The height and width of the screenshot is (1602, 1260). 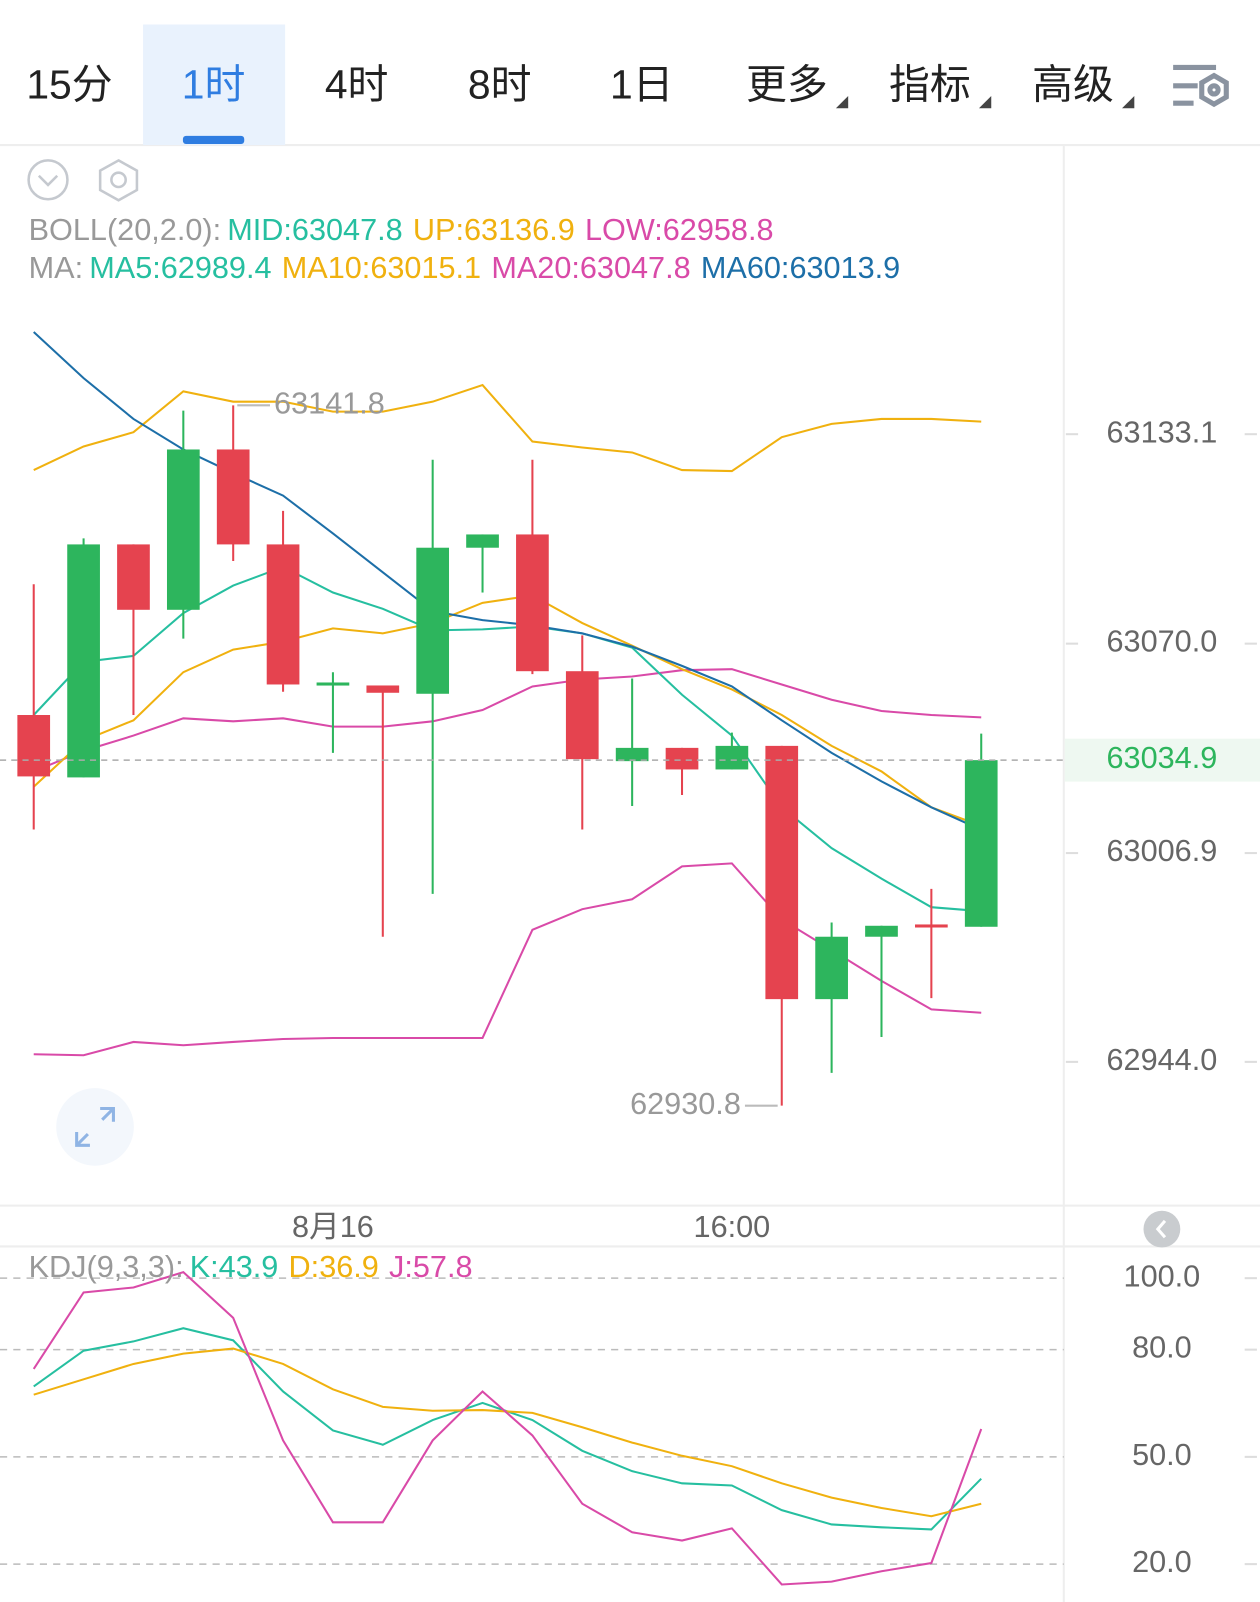 I want to click on legend-item: UP:63136.9, so click(x=494, y=230).